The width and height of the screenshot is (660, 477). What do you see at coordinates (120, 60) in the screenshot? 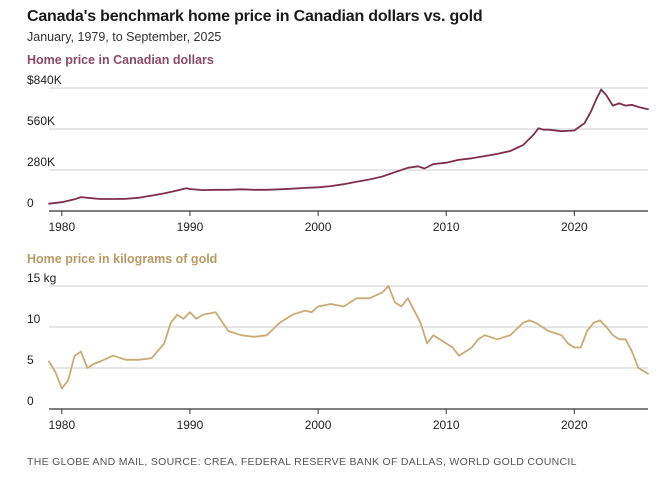
I see `panel-title-cad: Home price in Canadian dollars` at bounding box center [120, 60].